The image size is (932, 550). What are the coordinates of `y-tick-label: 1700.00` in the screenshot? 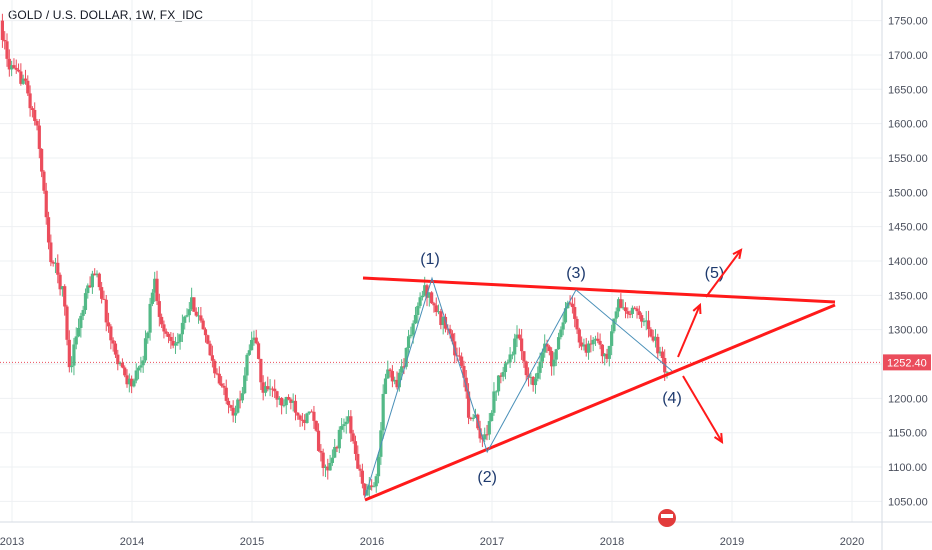 It's located at (908, 56).